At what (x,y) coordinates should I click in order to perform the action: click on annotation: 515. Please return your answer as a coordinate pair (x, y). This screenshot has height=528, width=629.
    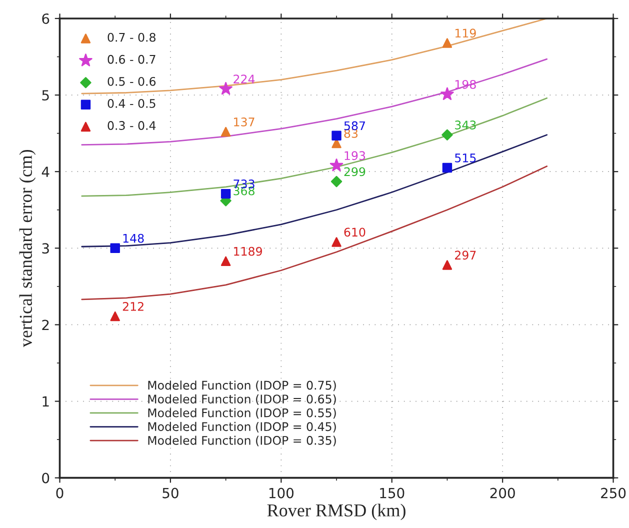
    Looking at the image, I should click on (465, 158).